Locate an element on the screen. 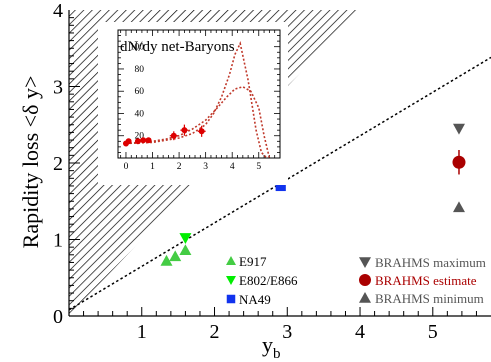  na49-point is located at coordinates (280, 186).